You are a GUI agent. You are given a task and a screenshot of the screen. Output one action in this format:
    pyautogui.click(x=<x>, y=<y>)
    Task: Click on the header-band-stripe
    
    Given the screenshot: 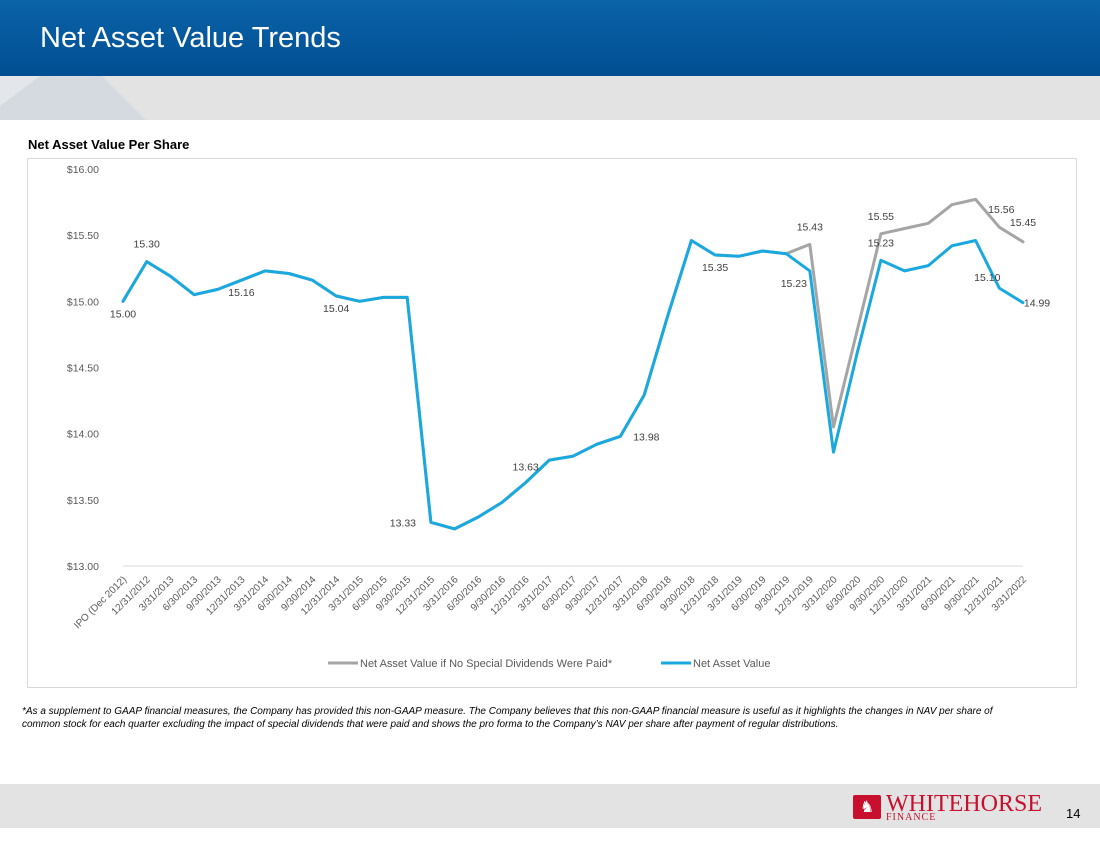 What is the action you would take?
    pyautogui.click(x=73, y=98)
    